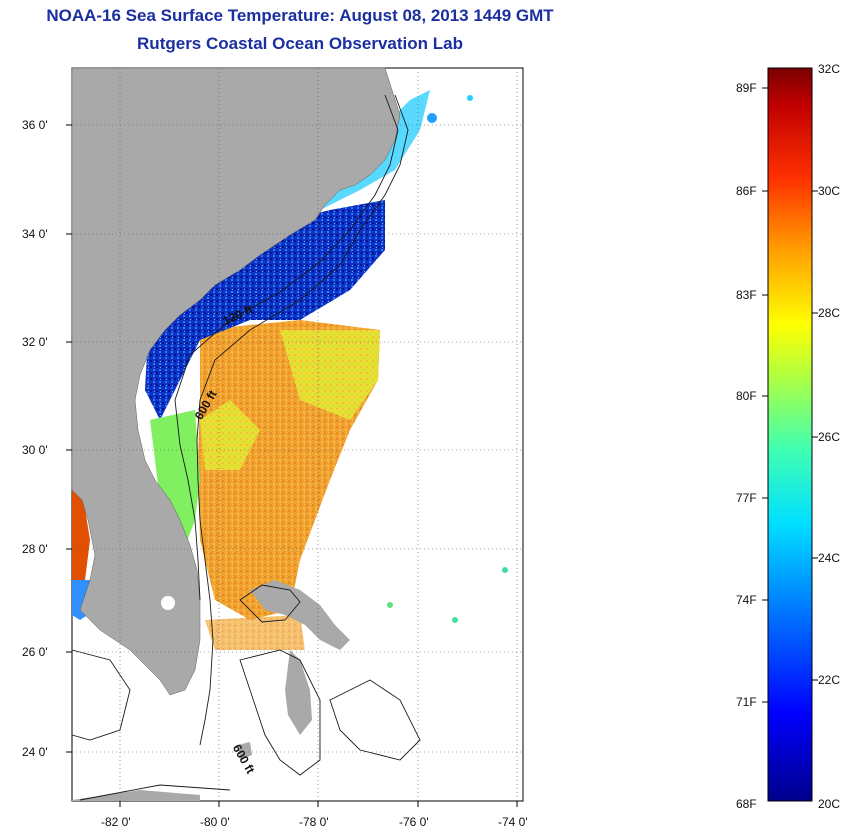 The height and width of the screenshot is (832, 849). I want to click on colorbar-c-label: 28C, so click(829, 313).